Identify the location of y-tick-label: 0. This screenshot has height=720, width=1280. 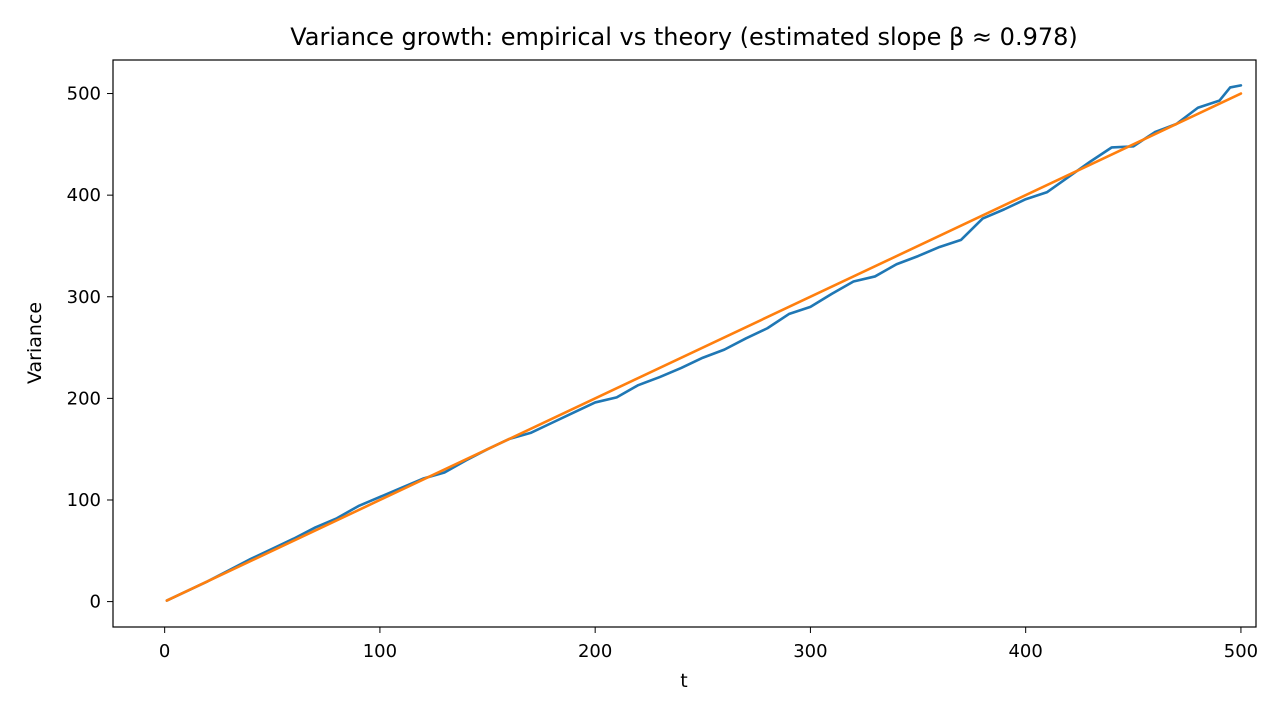
(95, 602).